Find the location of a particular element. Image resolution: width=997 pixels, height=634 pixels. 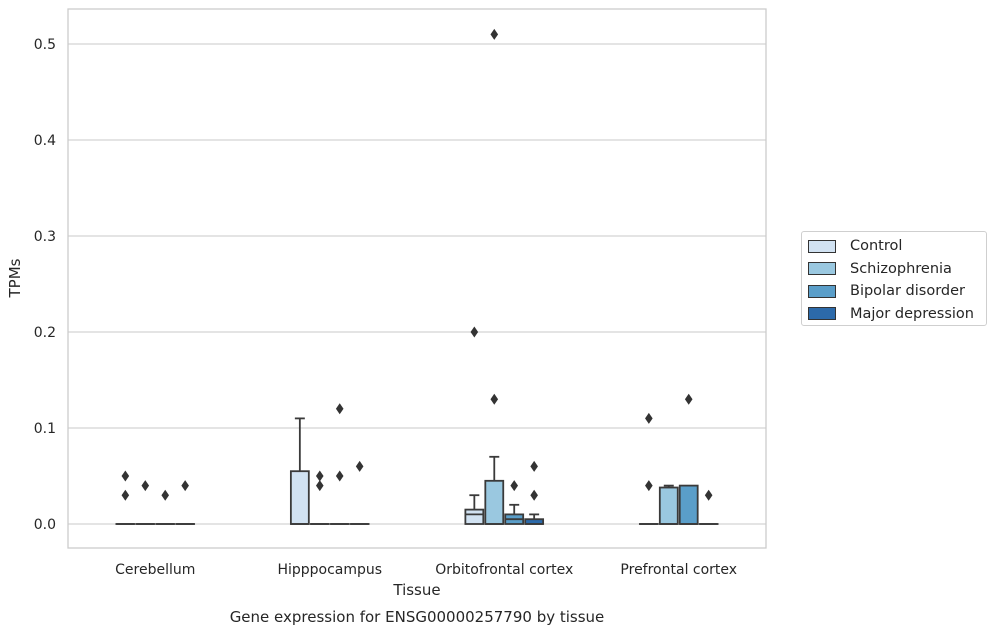

y-tick-label: 0.2 is located at coordinates (45, 333).